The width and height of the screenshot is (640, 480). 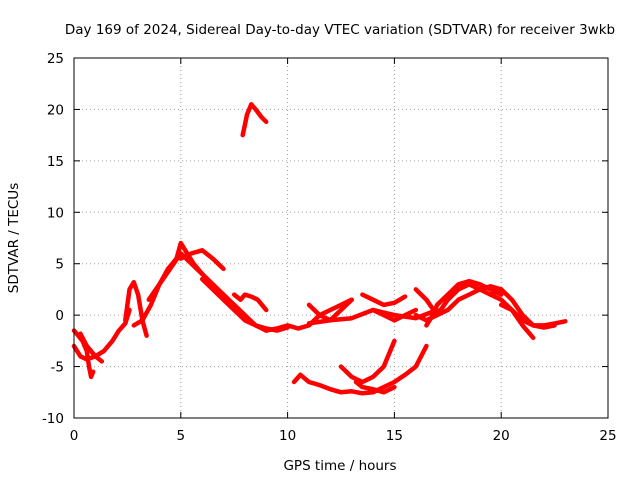 I want to click on y-tick-label: 15, so click(x=55, y=162).